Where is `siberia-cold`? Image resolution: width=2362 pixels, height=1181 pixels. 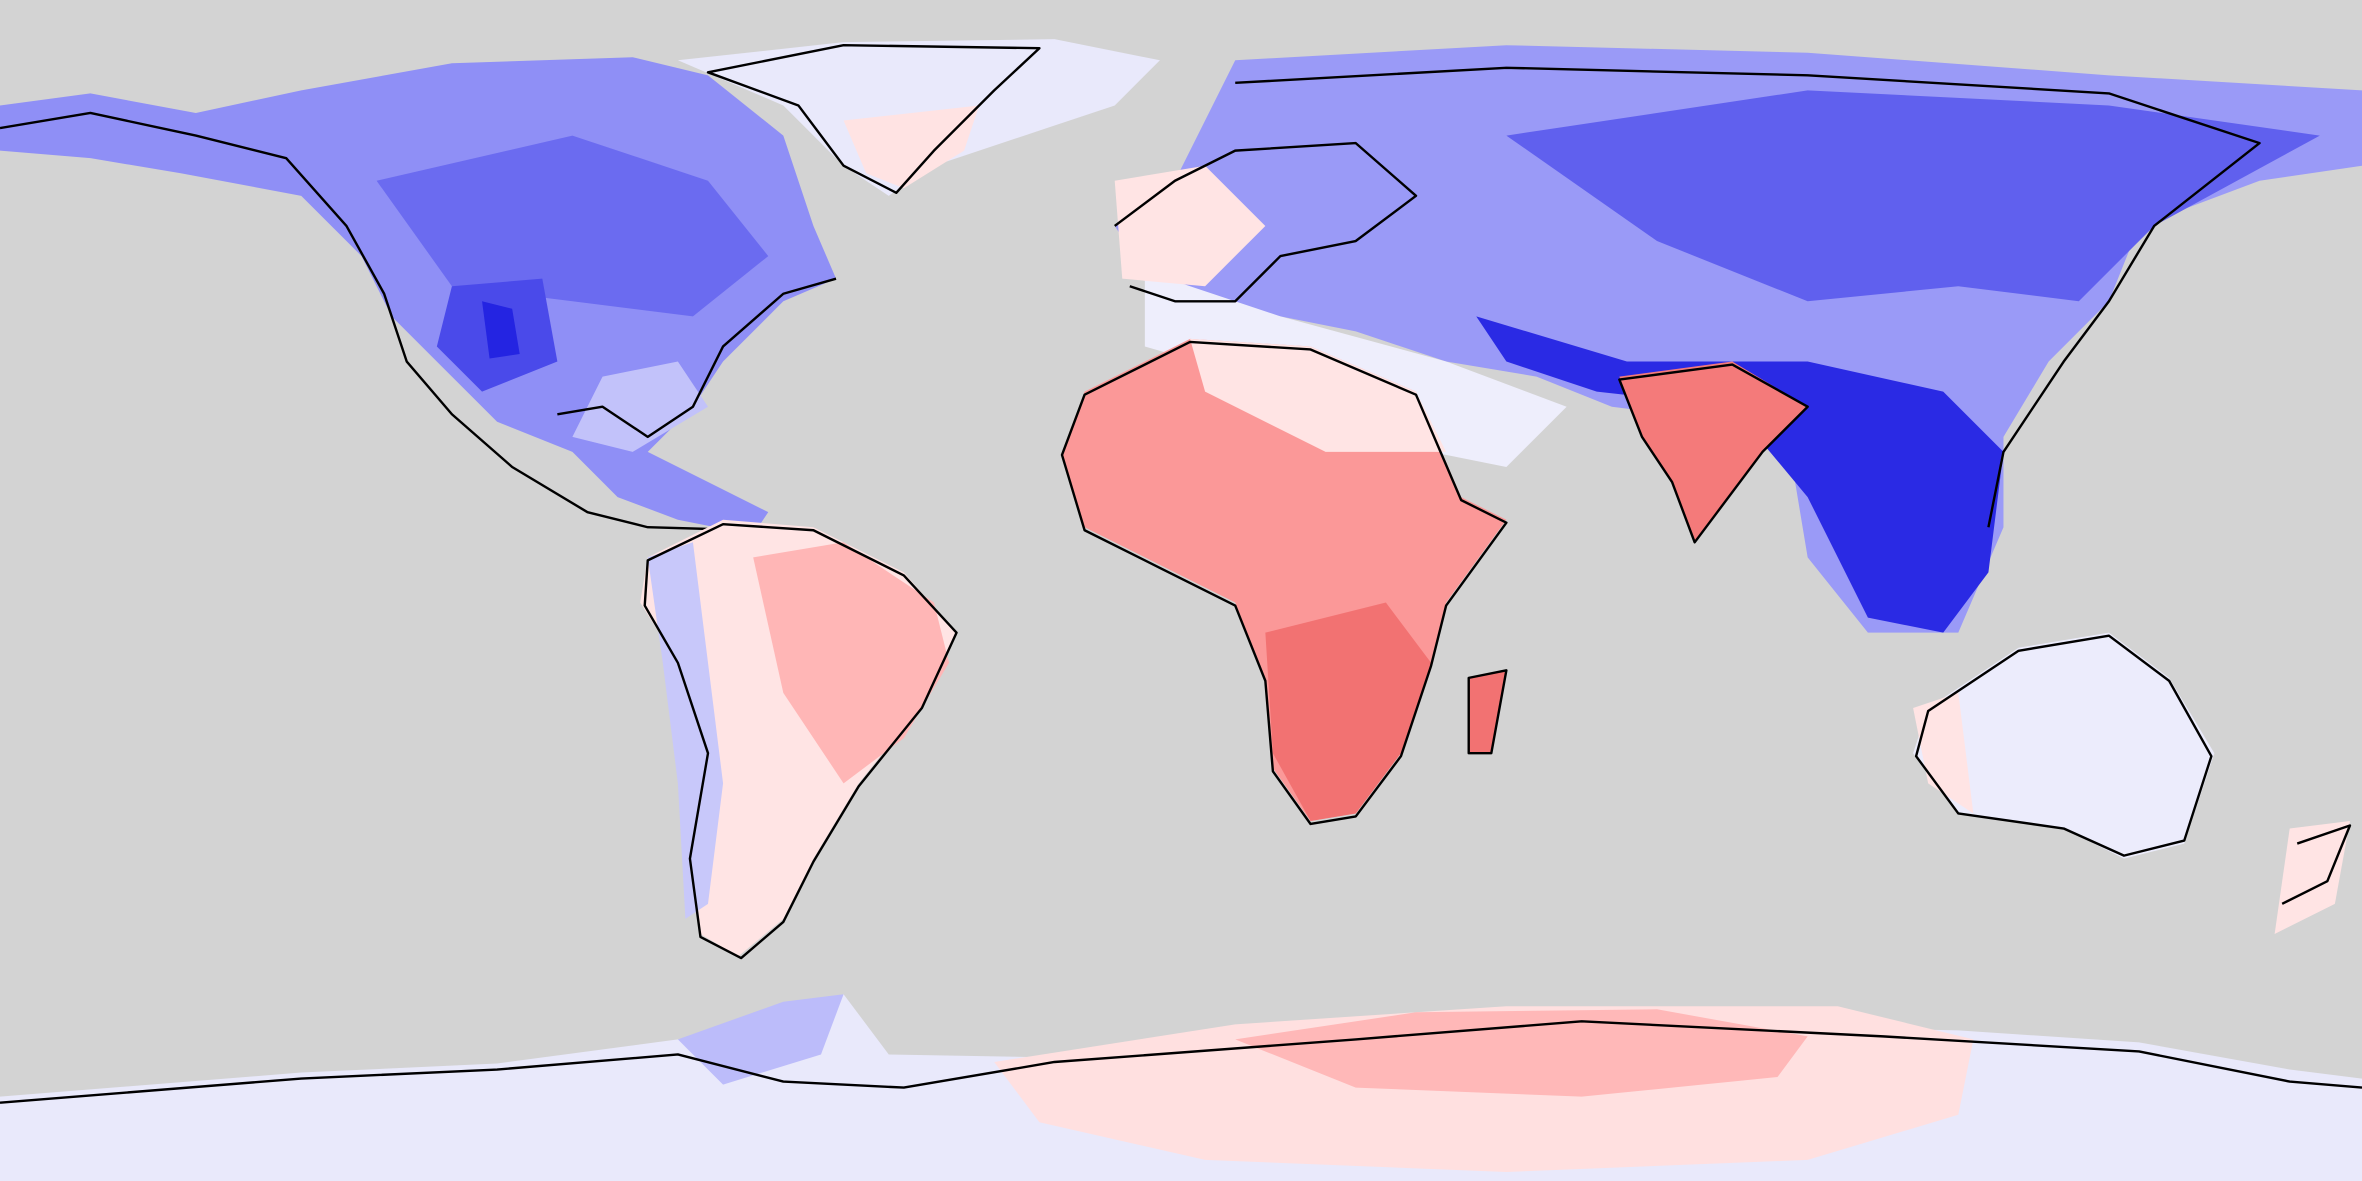 siberia-cold is located at coordinates (1913, 196).